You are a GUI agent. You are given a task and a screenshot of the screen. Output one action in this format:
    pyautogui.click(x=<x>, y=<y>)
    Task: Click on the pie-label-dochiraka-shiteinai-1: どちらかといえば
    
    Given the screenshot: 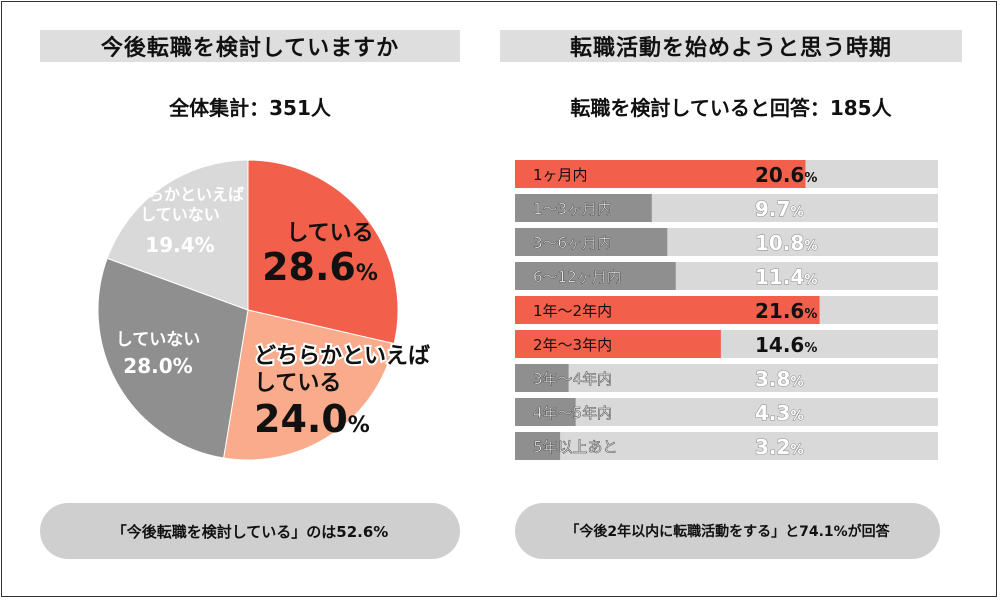 What is the action you would take?
    pyautogui.click(x=180, y=194)
    